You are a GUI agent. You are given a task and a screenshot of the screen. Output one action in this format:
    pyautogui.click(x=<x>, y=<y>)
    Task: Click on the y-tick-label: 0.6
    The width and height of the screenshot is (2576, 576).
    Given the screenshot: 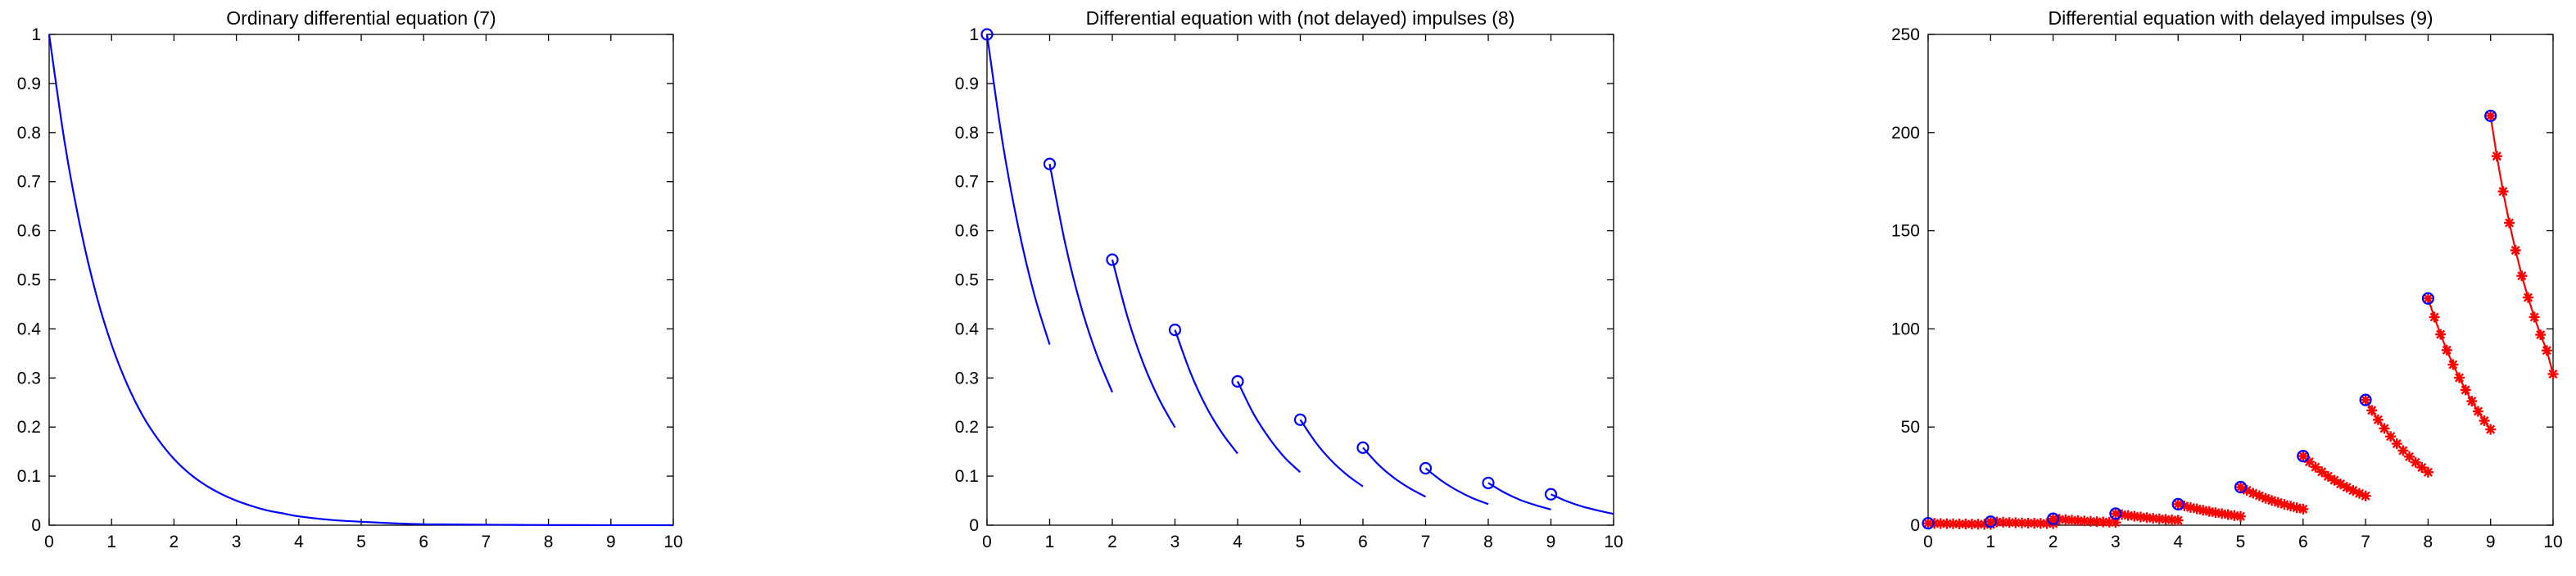 What is the action you would take?
    pyautogui.click(x=29, y=231)
    